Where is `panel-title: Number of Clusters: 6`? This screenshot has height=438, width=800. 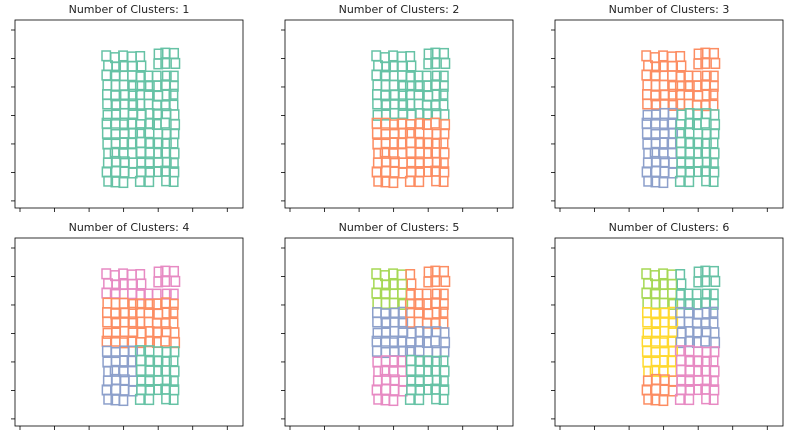 panel-title: Number of Clusters: 6 is located at coordinates (669, 227).